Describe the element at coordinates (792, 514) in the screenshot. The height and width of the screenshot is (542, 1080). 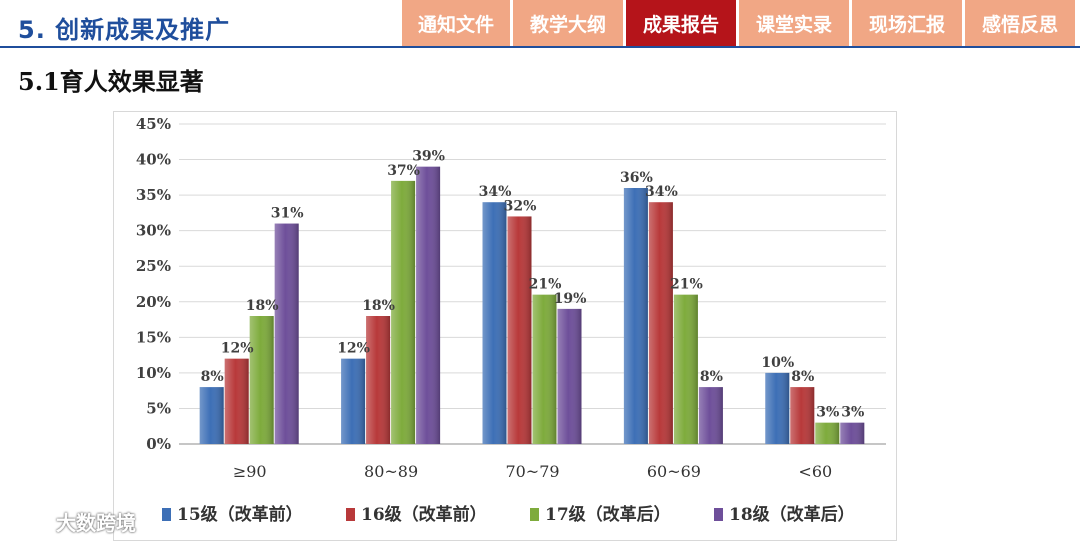
I see `legend-label: 18级（改革后）` at that location.